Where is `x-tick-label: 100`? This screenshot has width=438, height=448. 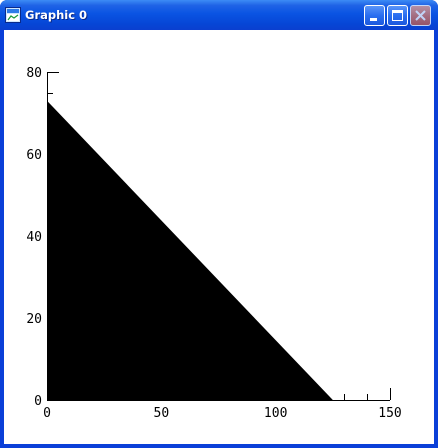 x-tick-label: 100 is located at coordinates (275, 413).